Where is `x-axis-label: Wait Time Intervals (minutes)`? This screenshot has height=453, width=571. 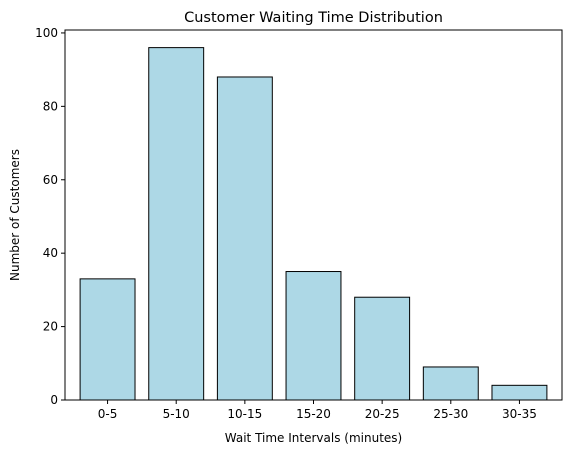 x-axis-label: Wait Time Intervals (minutes) is located at coordinates (313, 438).